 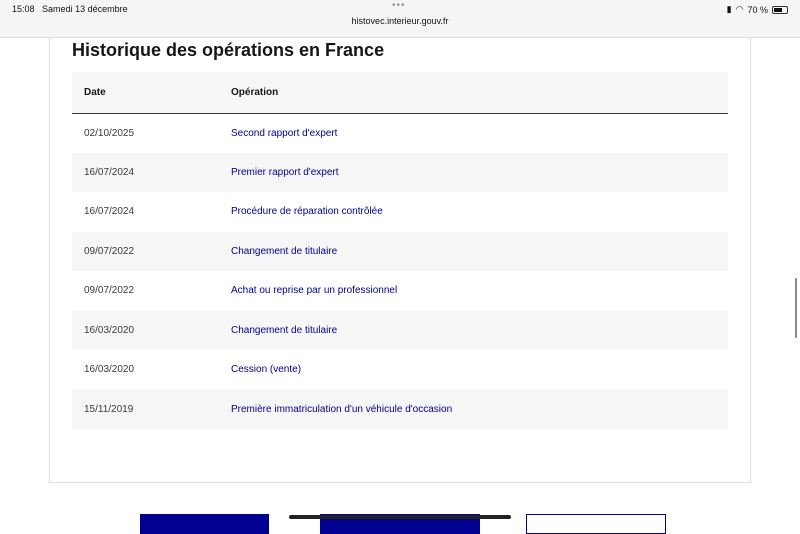 I want to click on secondary-button, so click(x=596, y=524).